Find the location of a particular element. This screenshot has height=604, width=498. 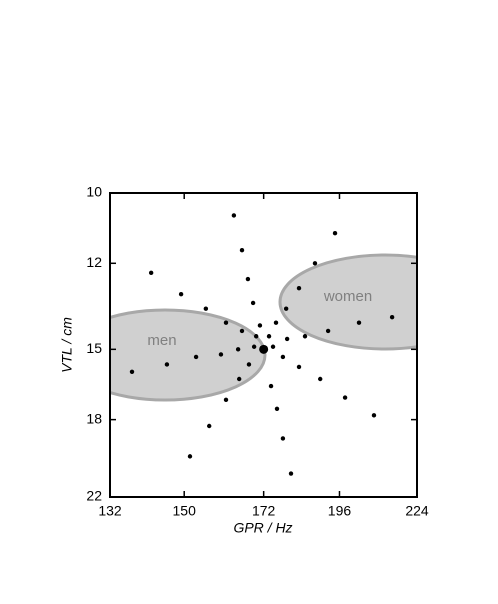

y-axis-label: VTL / cm is located at coordinates (67, 345).